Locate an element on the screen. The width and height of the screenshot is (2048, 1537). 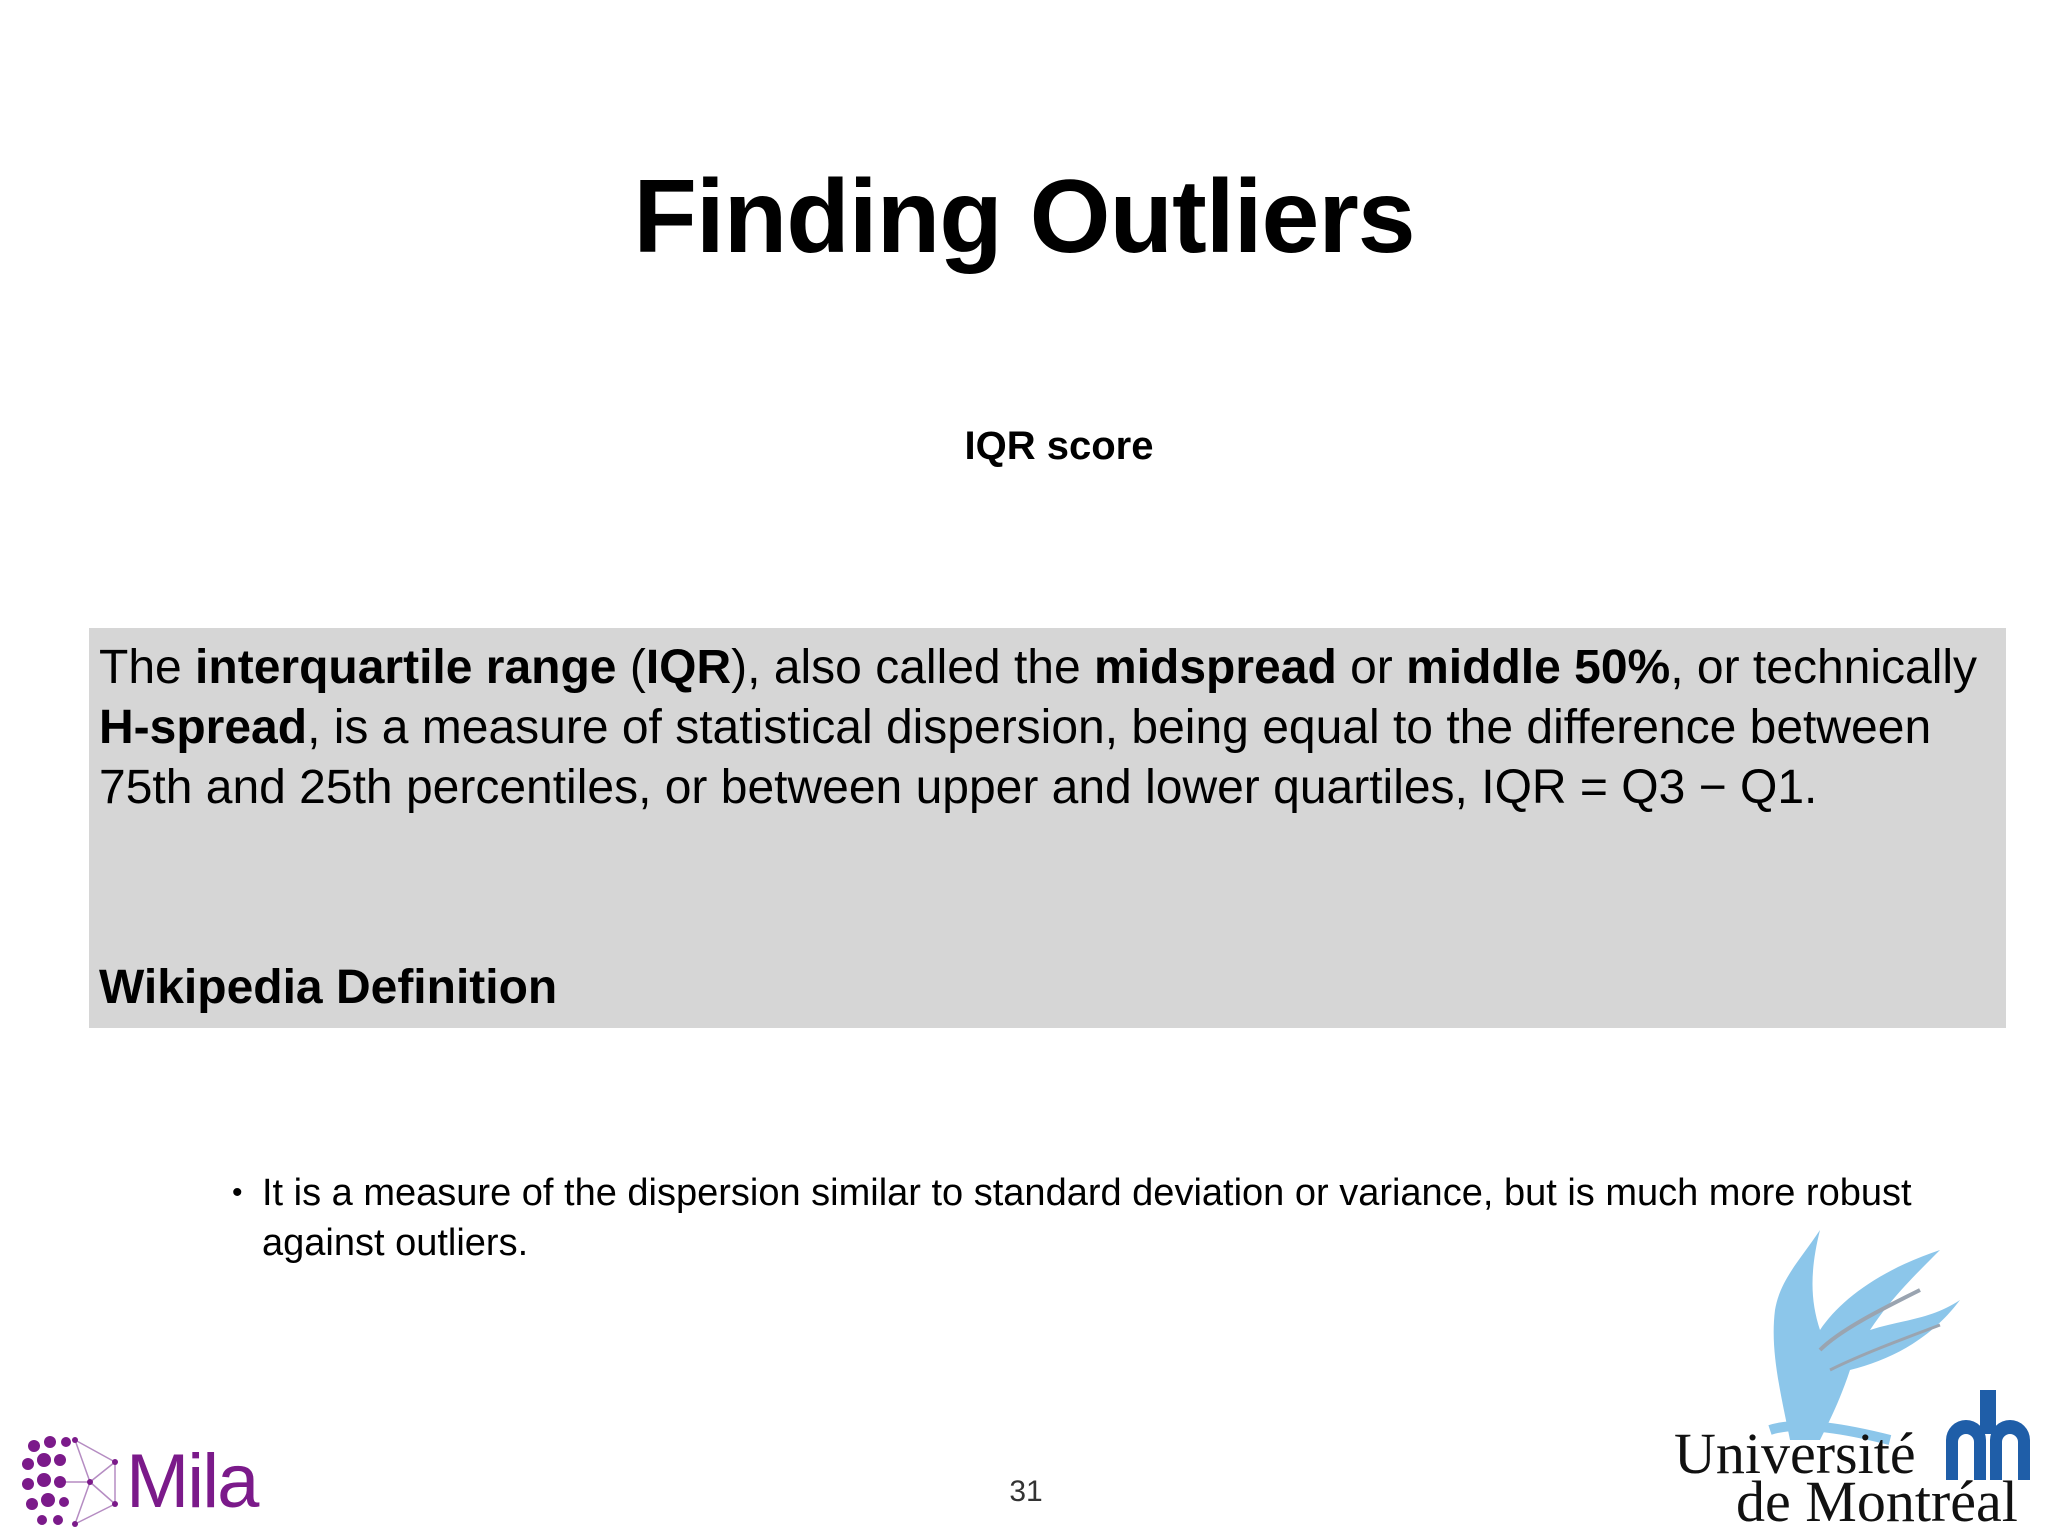
mila-logo is located at coordinates (150, 1482).